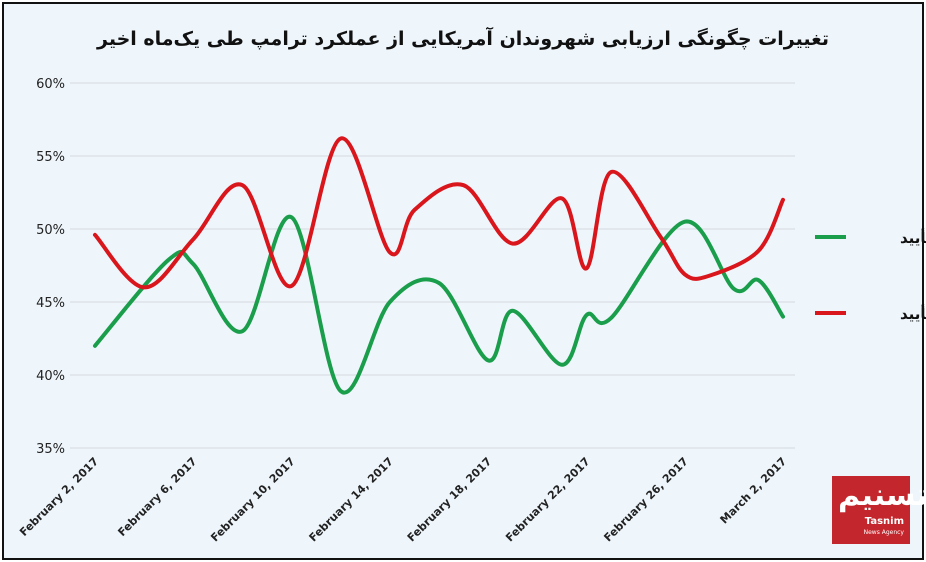 Image resolution: width=926 pixels, height=562 pixels. What do you see at coordinates (50, 376) in the screenshot?
I see `y-tick-label: 40%` at bounding box center [50, 376].